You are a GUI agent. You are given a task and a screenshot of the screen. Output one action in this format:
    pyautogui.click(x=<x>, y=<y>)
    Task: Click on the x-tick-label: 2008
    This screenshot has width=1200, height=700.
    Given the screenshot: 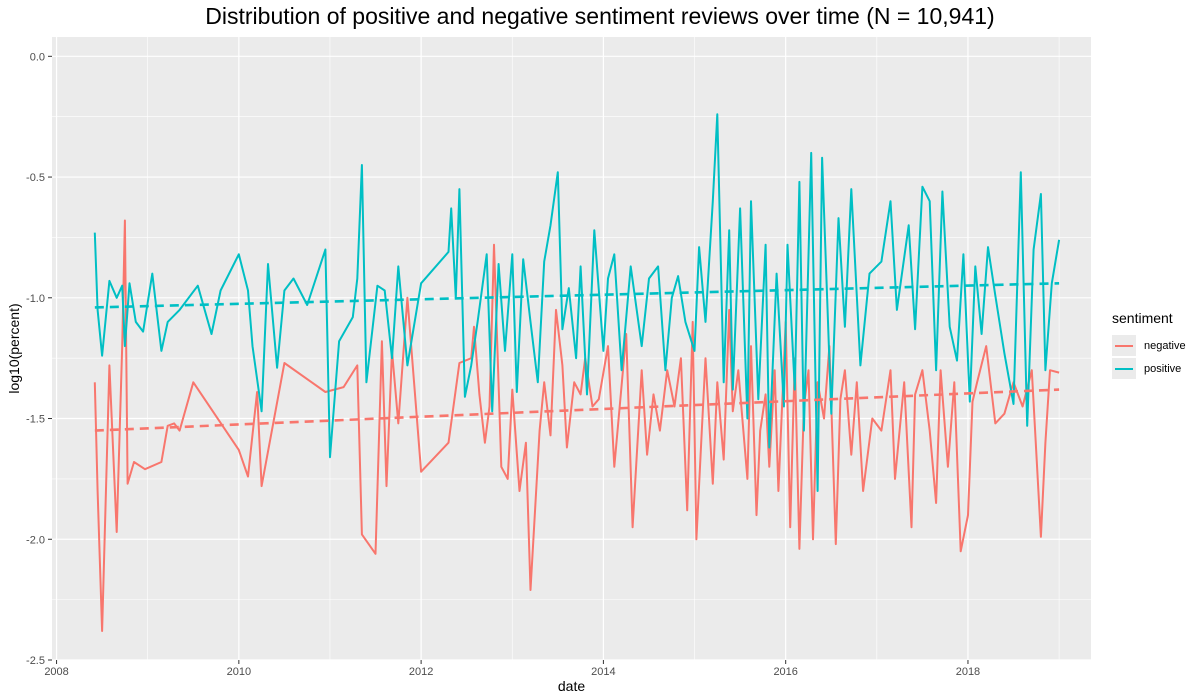 What is the action you would take?
    pyautogui.click(x=56, y=672)
    